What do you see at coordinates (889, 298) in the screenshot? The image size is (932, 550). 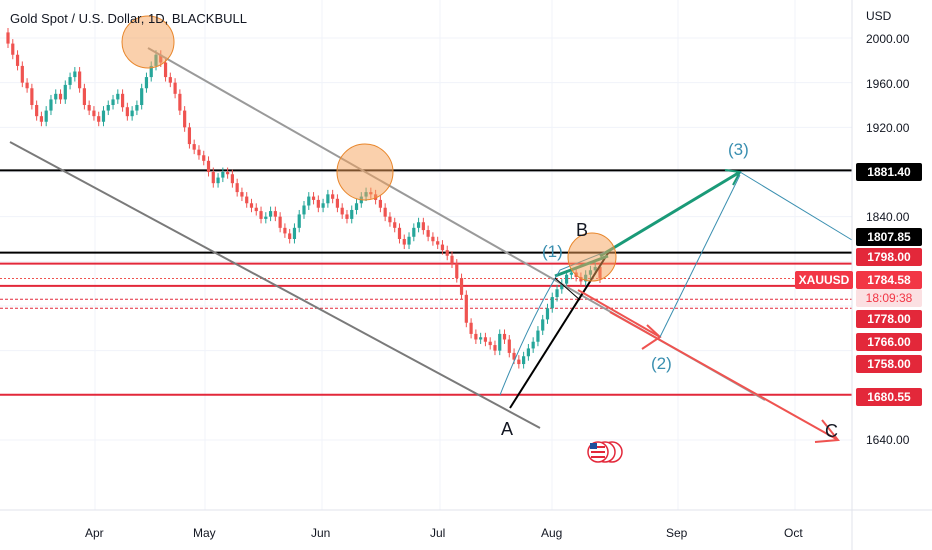 I see `bar-countdown: 18:09:38` at bounding box center [889, 298].